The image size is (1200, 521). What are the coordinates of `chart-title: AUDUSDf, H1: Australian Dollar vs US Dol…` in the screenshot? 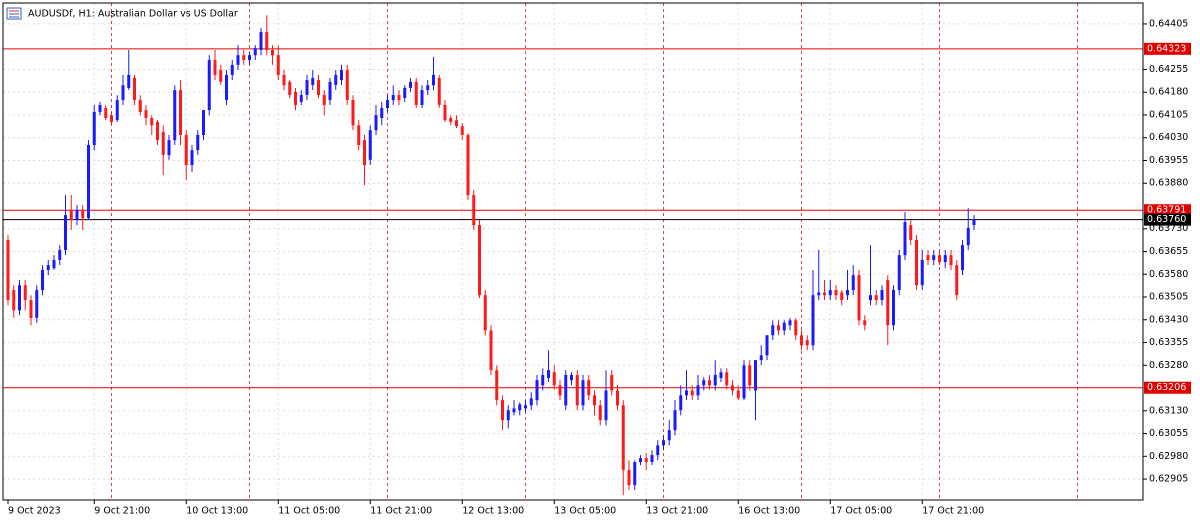 It's located at (133, 14).